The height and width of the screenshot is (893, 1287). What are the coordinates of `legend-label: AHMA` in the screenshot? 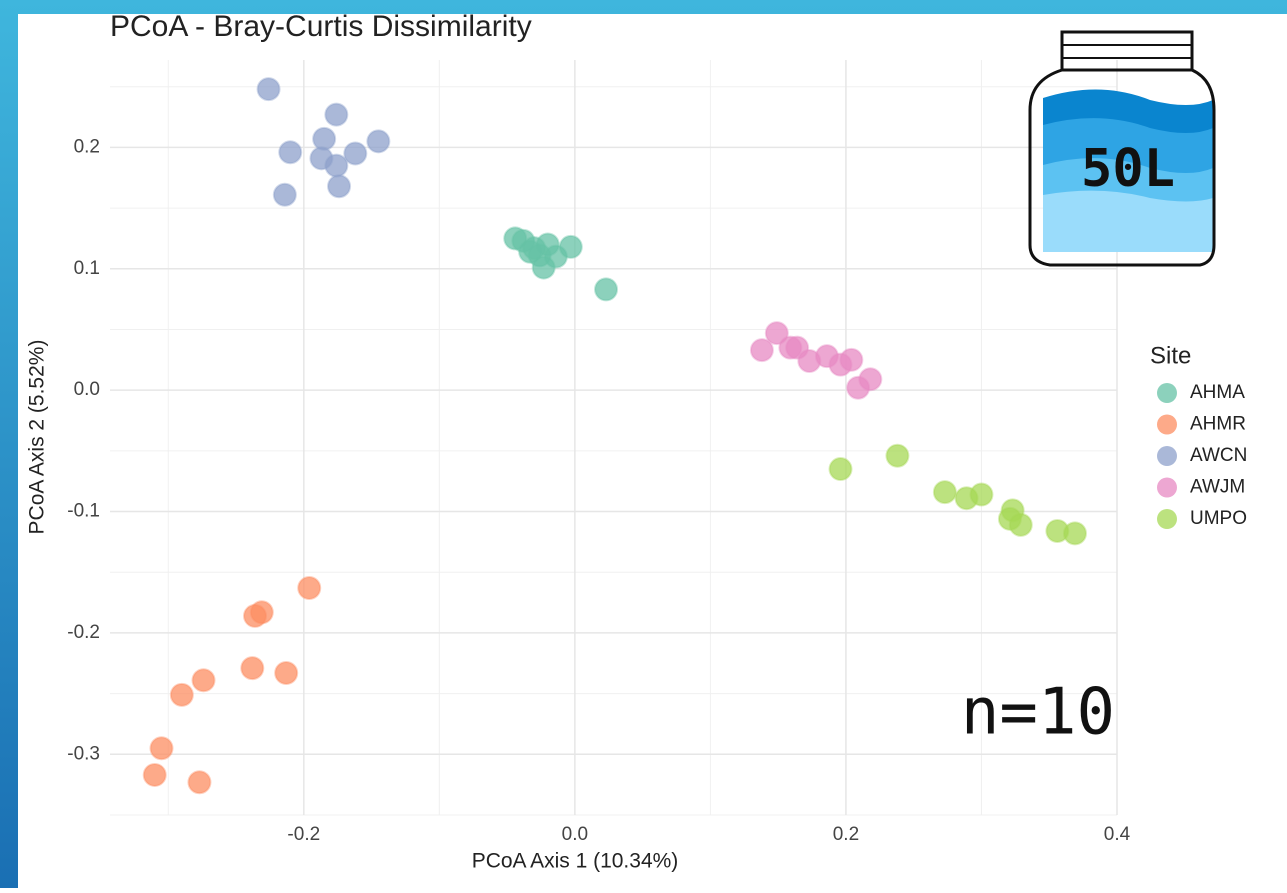 It's located at (1217, 392).